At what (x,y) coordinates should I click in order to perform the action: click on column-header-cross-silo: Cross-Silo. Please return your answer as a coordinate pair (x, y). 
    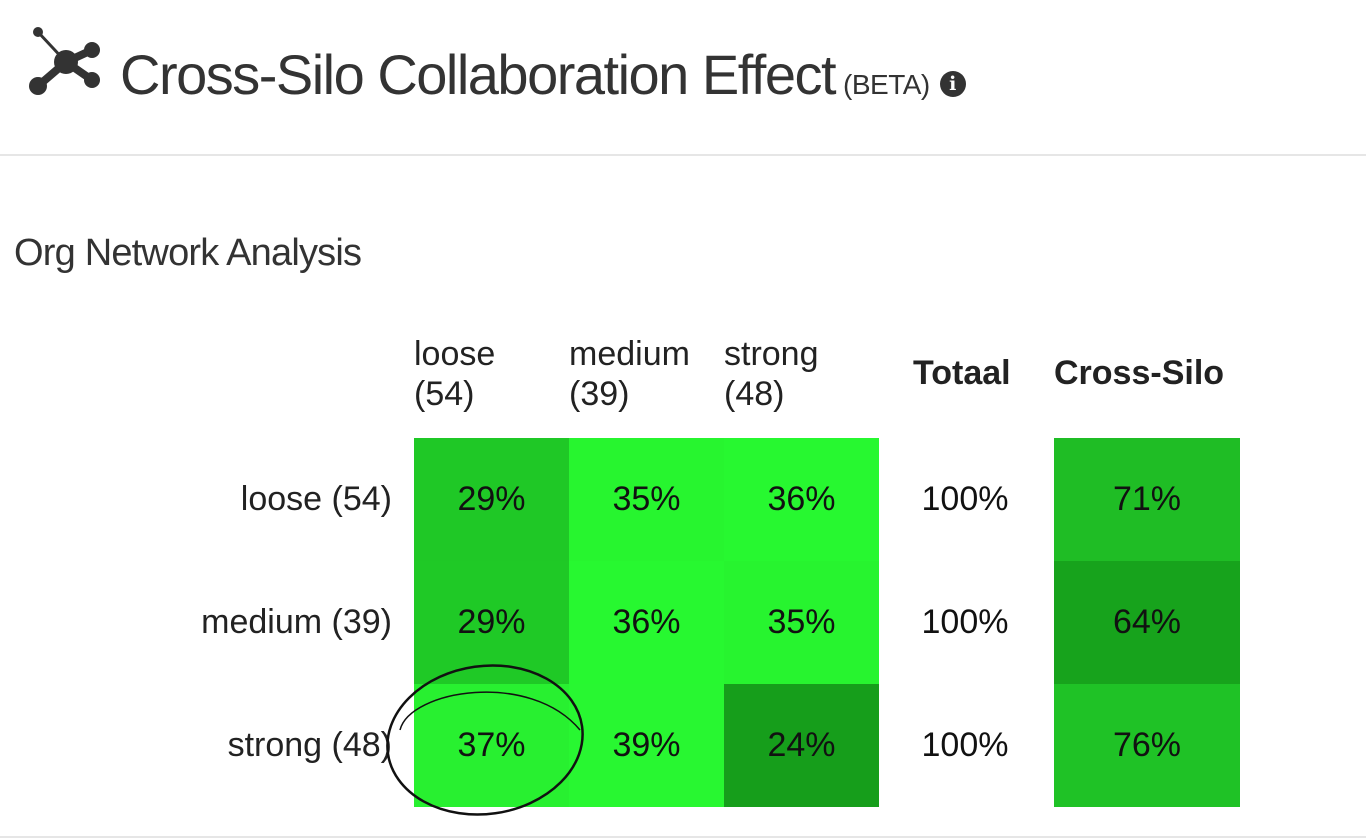
    Looking at the image, I should click on (1139, 373).